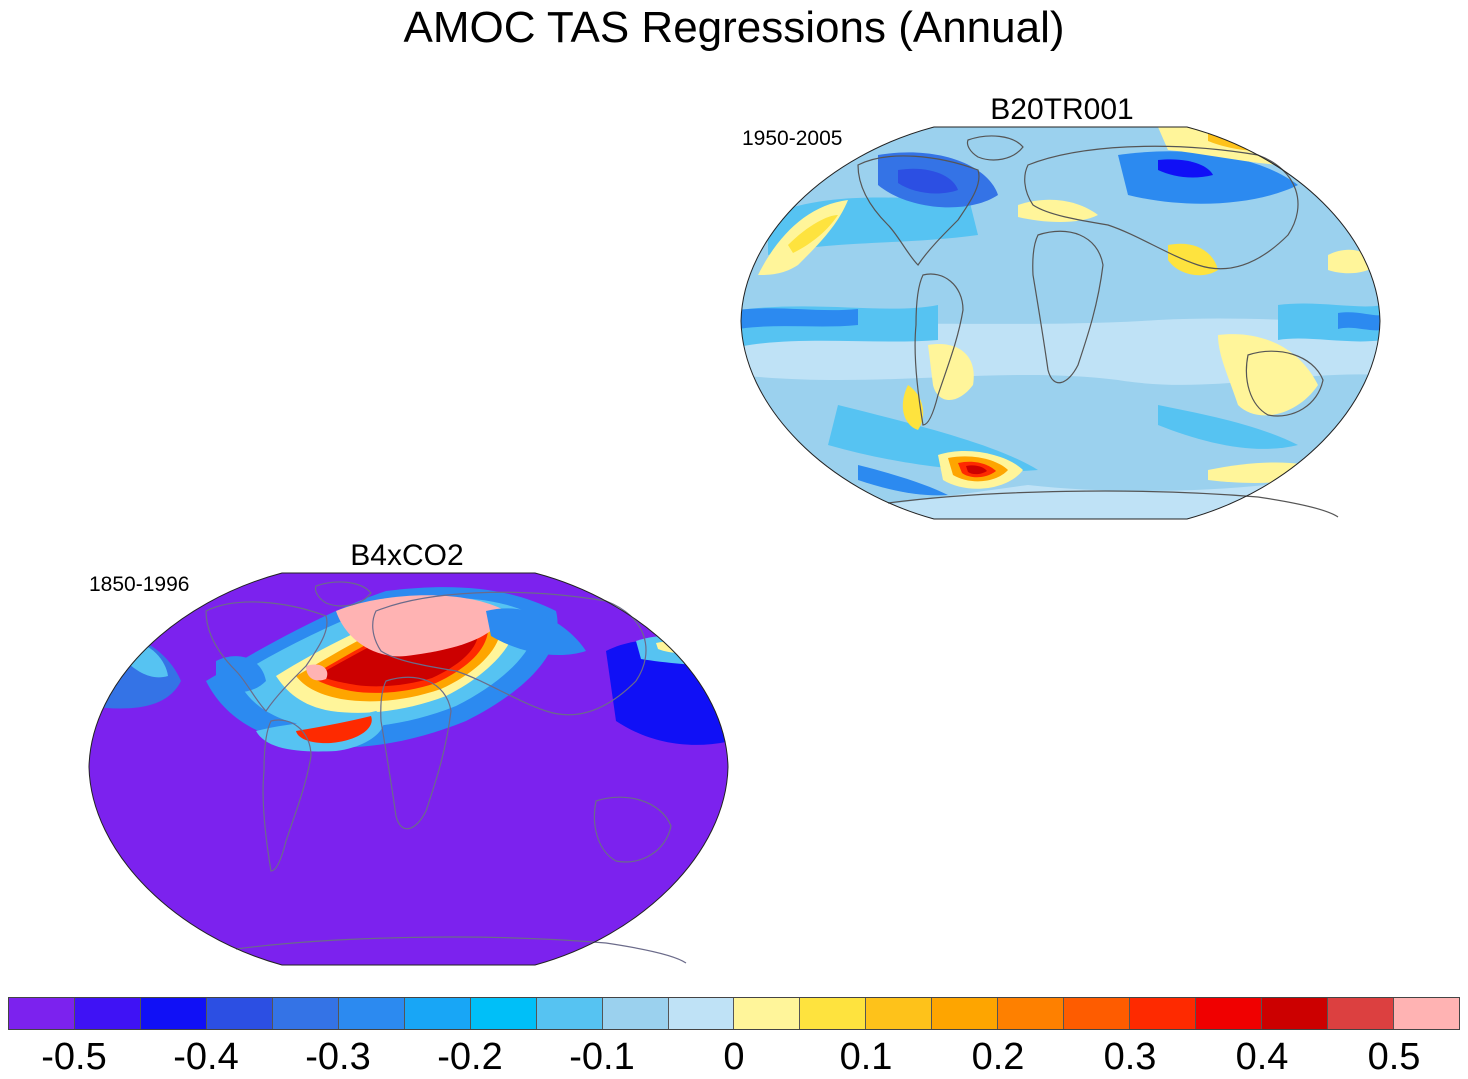 This screenshot has width=1468, height=1079. What do you see at coordinates (976, 470) in the screenshot?
I see `region-drake-passage-warm-peak` at bounding box center [976, 470].